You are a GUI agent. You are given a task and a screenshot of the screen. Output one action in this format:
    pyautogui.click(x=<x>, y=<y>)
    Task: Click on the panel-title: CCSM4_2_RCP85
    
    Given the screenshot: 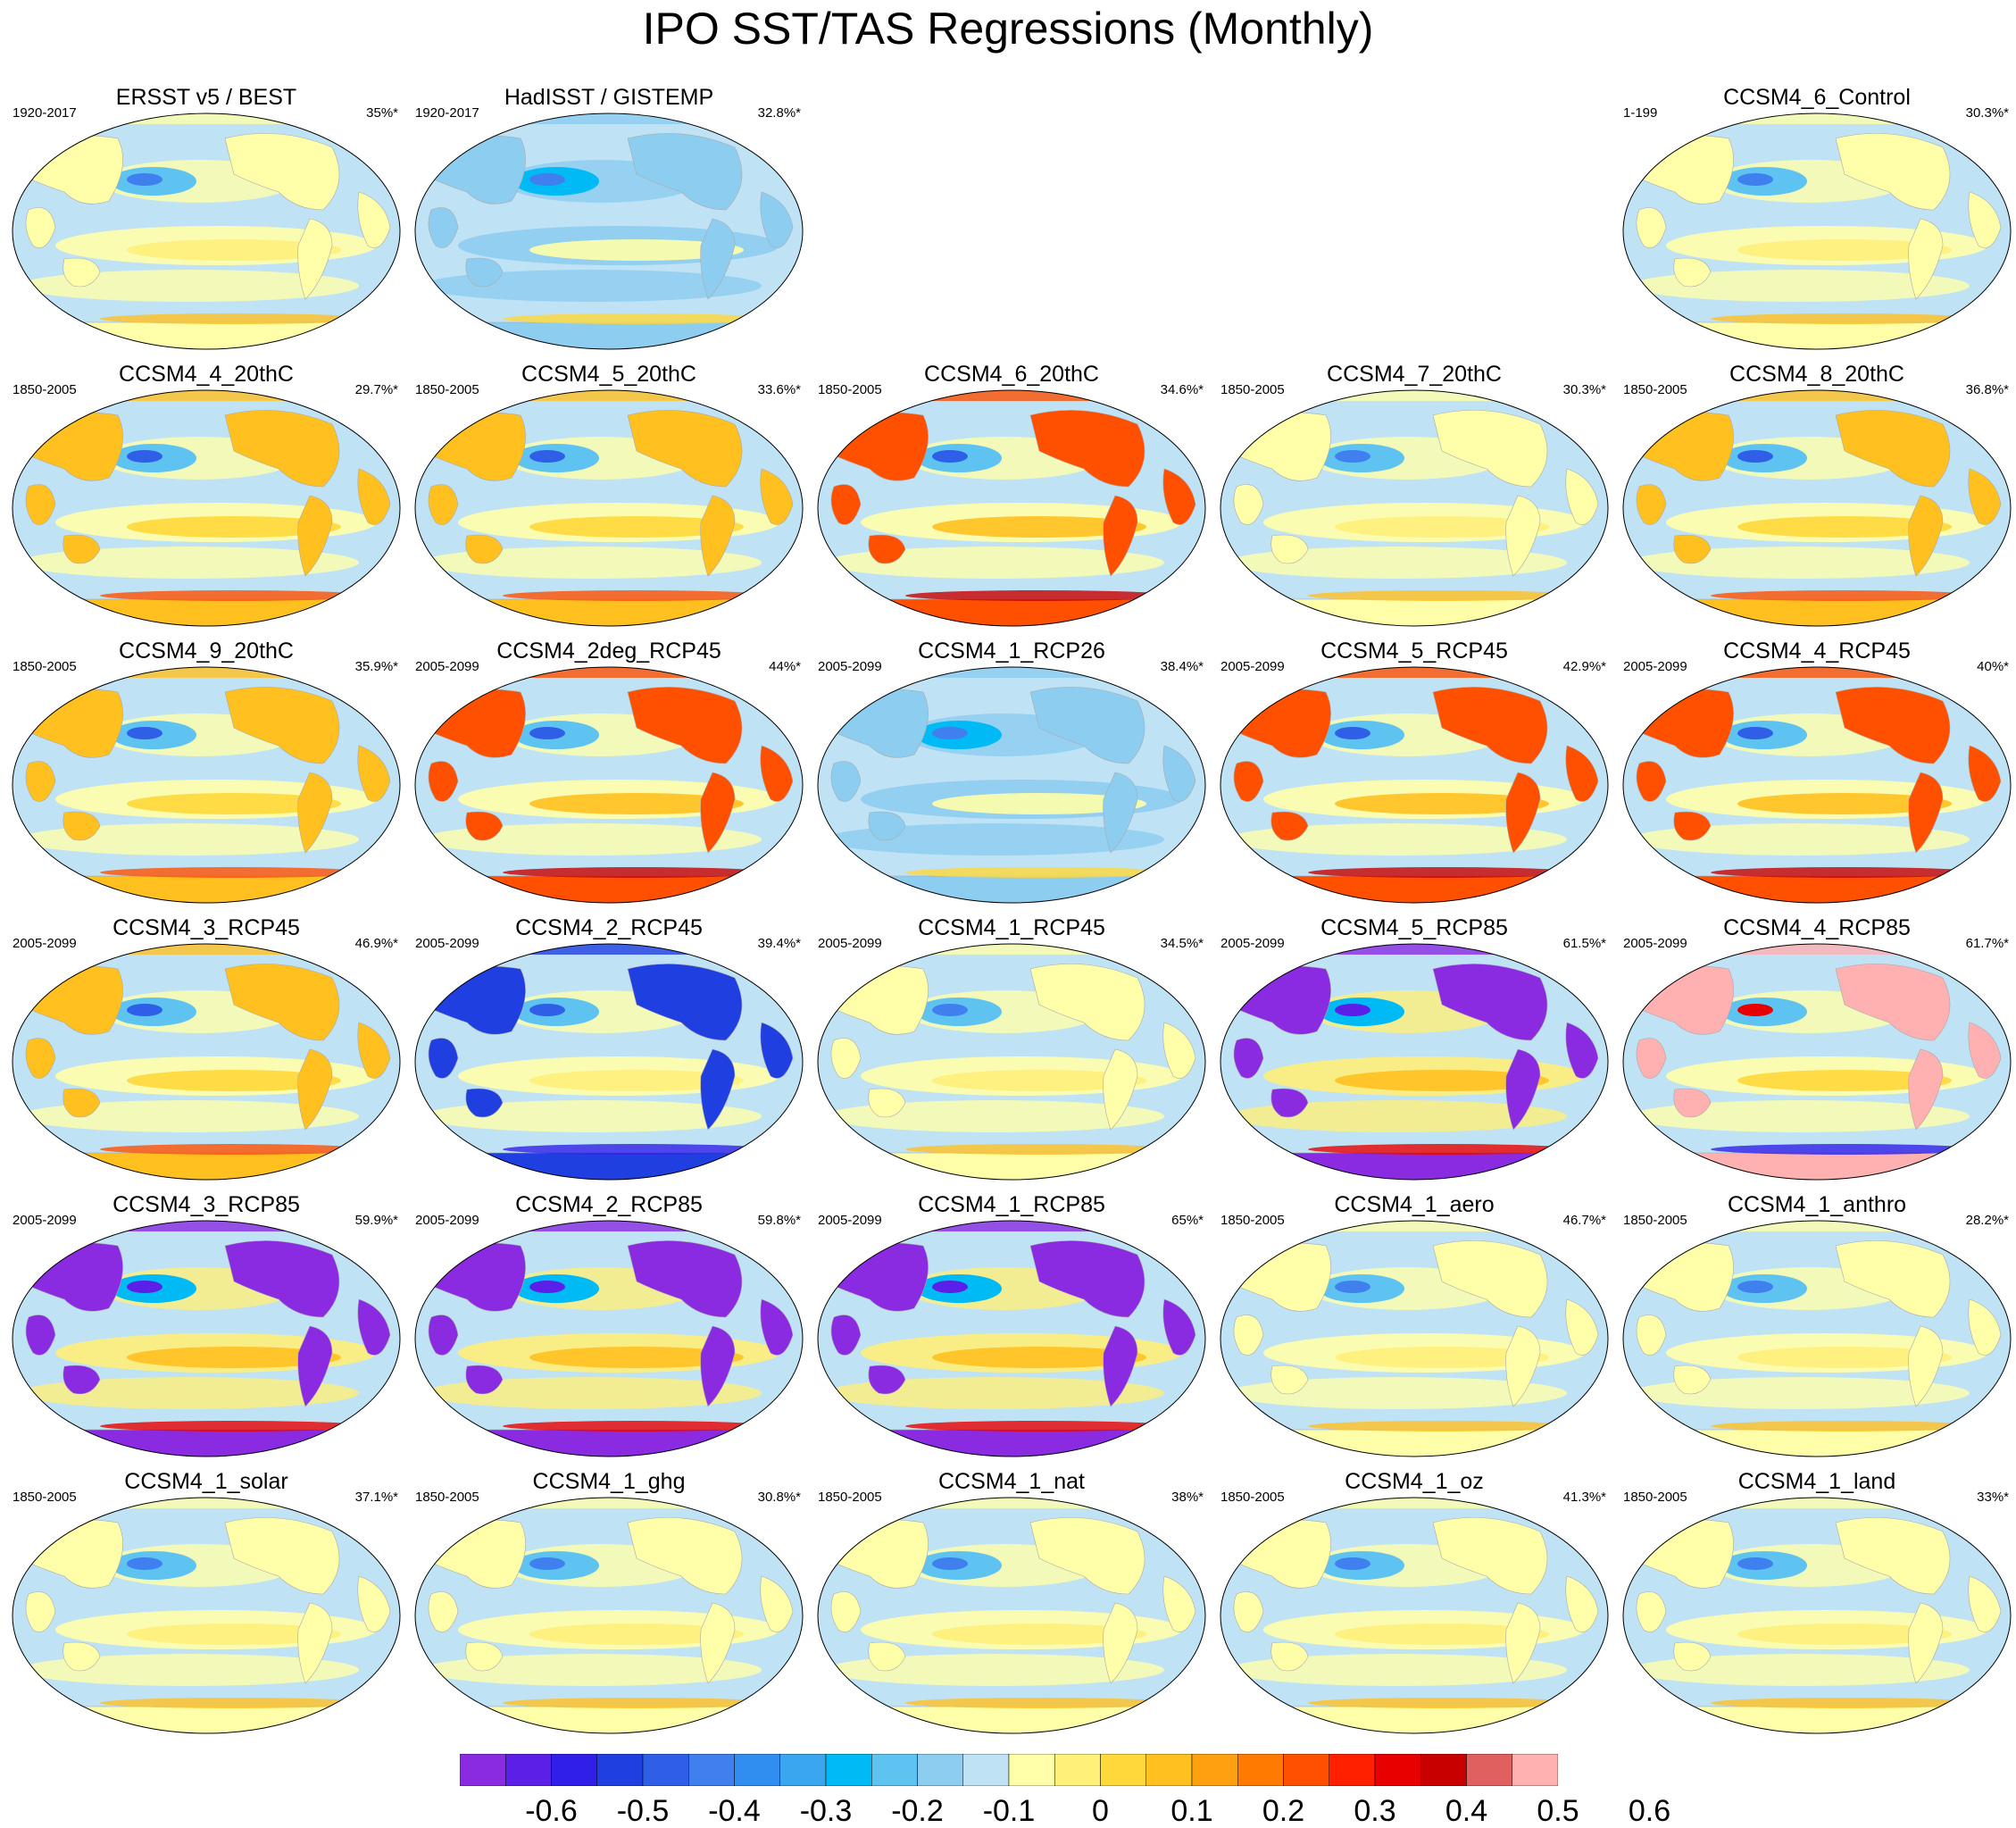 What is the action you would take?
    pyautogui.click(x=609, y=1204)
    